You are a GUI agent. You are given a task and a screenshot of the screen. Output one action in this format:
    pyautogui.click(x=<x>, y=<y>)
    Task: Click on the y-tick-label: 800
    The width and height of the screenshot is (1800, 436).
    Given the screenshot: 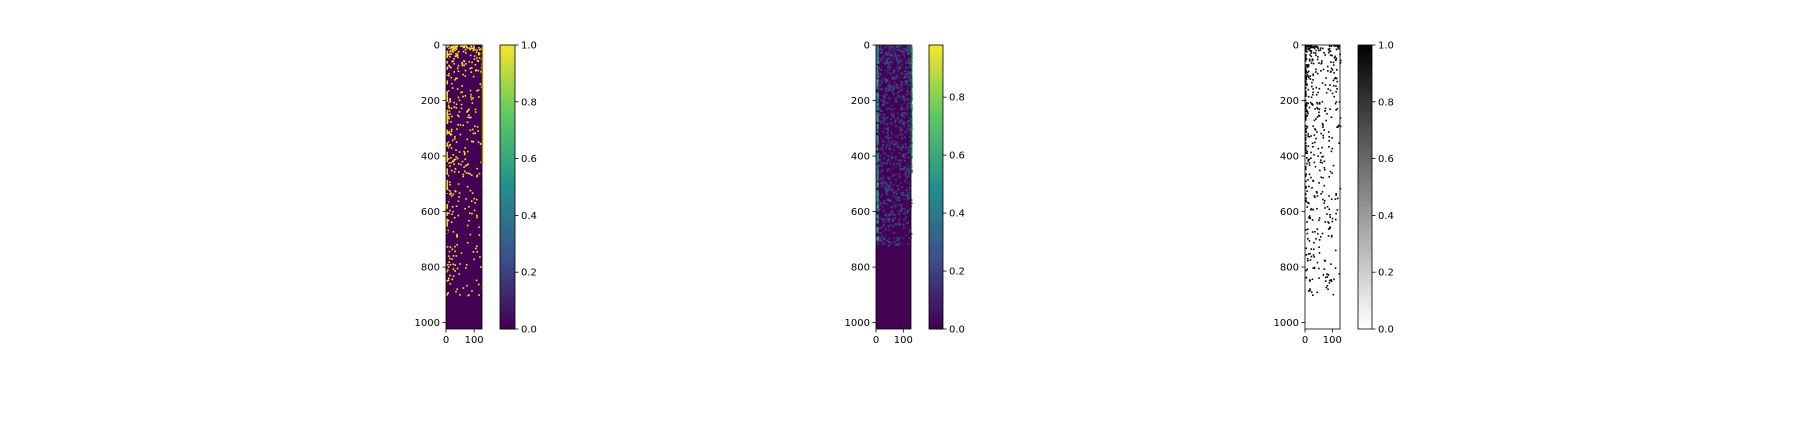 What is the action you would take?
    pyautogui.click(x=430, y=268)
    